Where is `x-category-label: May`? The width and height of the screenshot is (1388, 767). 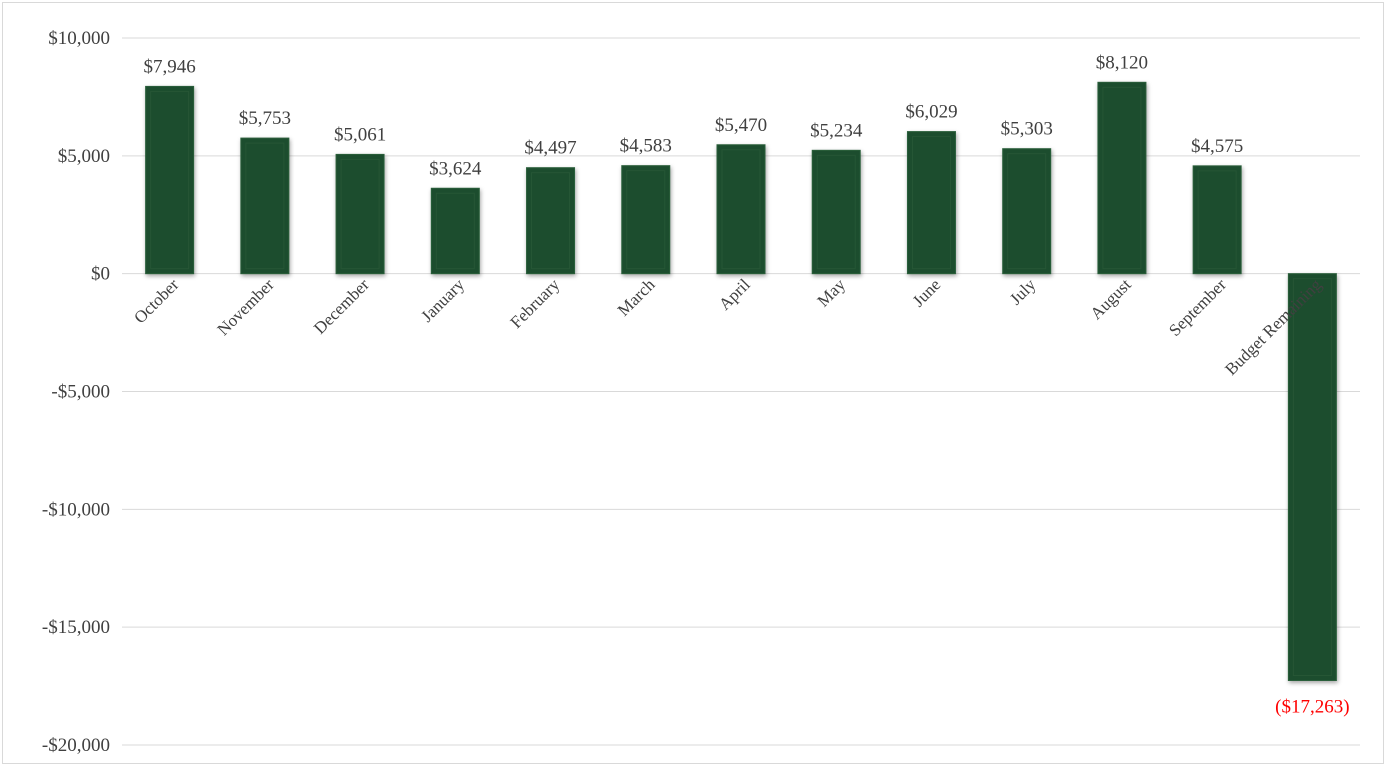 x-category-label: May is located at coordinates (832, 293).